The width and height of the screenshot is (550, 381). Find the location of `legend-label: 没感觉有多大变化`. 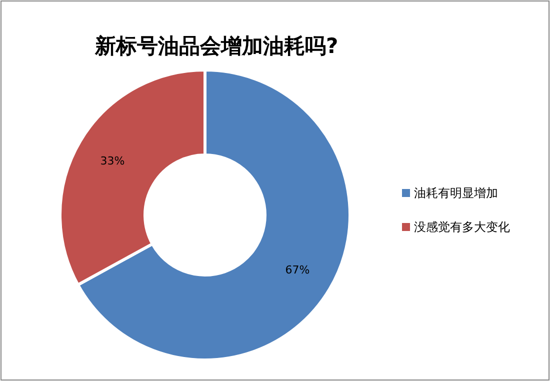

legend-label: 没感觉有多大变化 is located at coordinates (462, 227).